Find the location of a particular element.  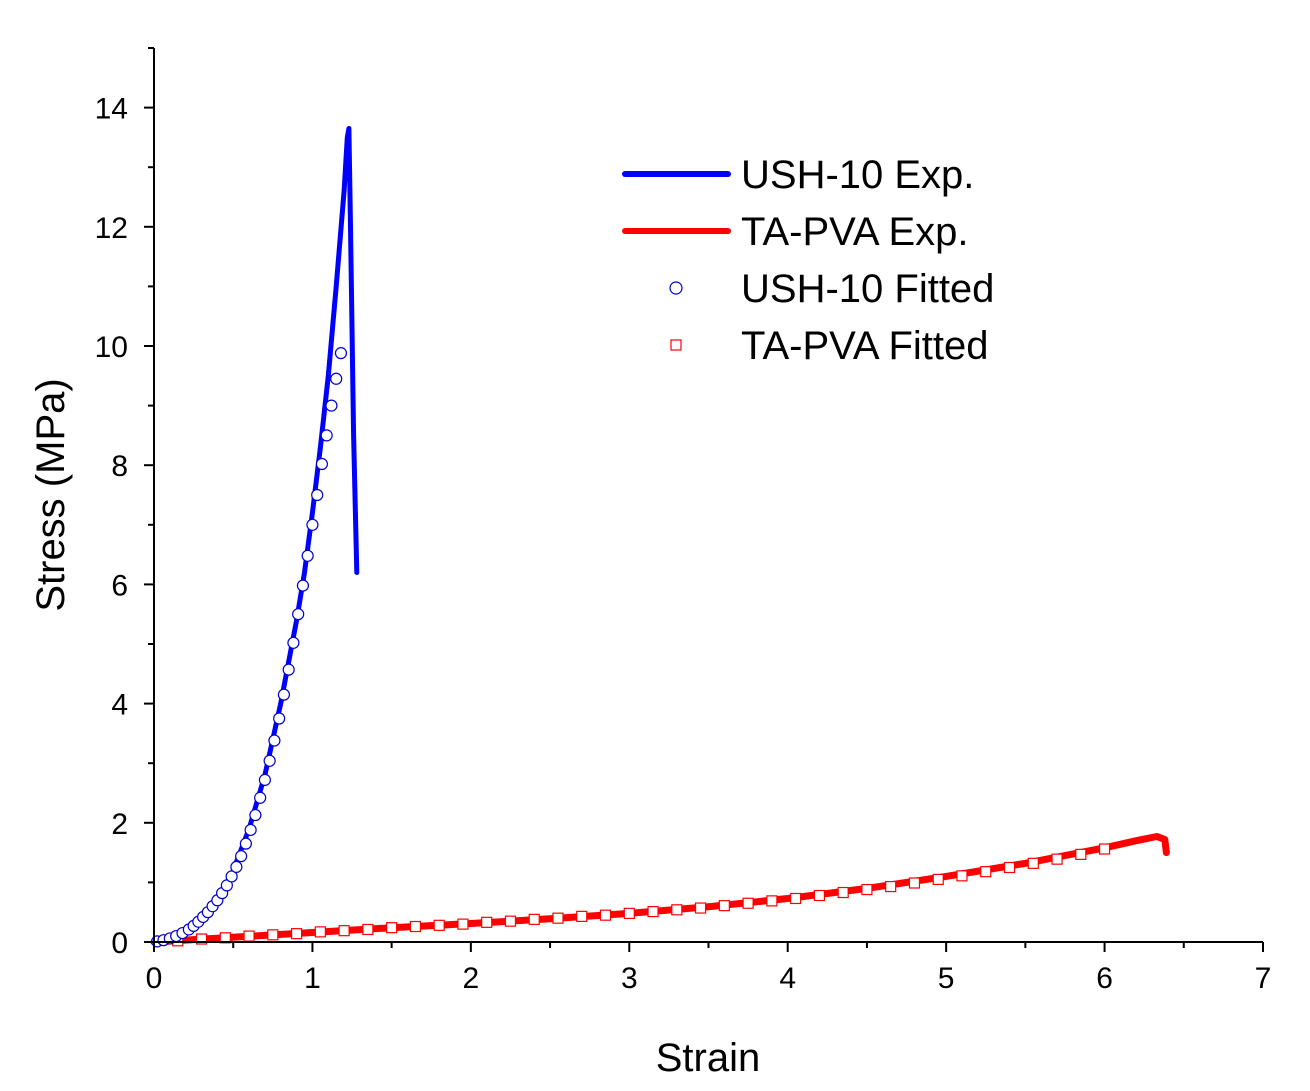

y-tick-label: 4 is located at coordinates (119, 705).